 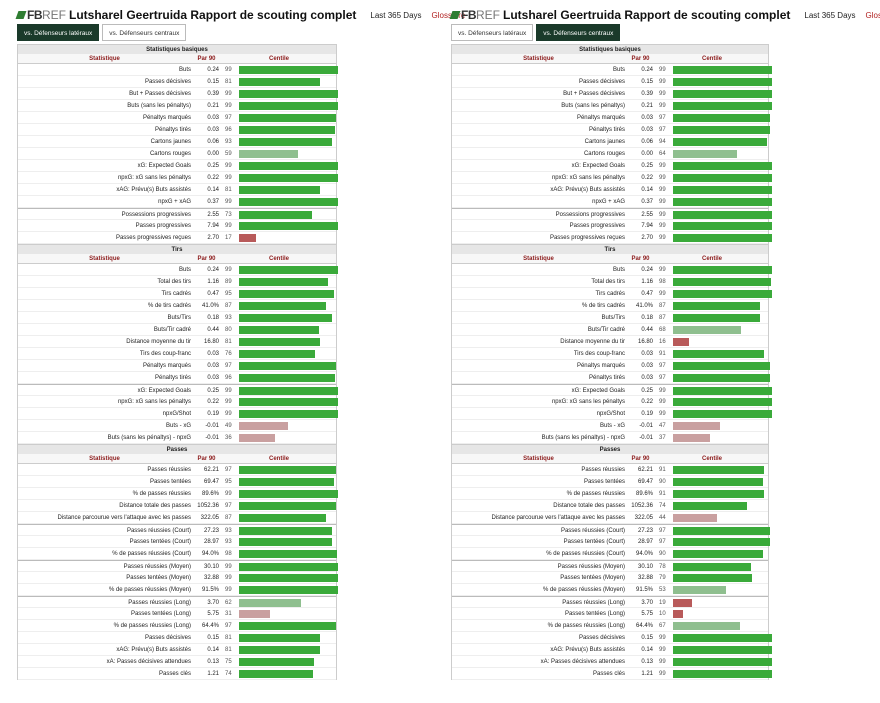 I want to click on table-row: Tirs cadrés 0.47 99, so click(x=612, y=294).